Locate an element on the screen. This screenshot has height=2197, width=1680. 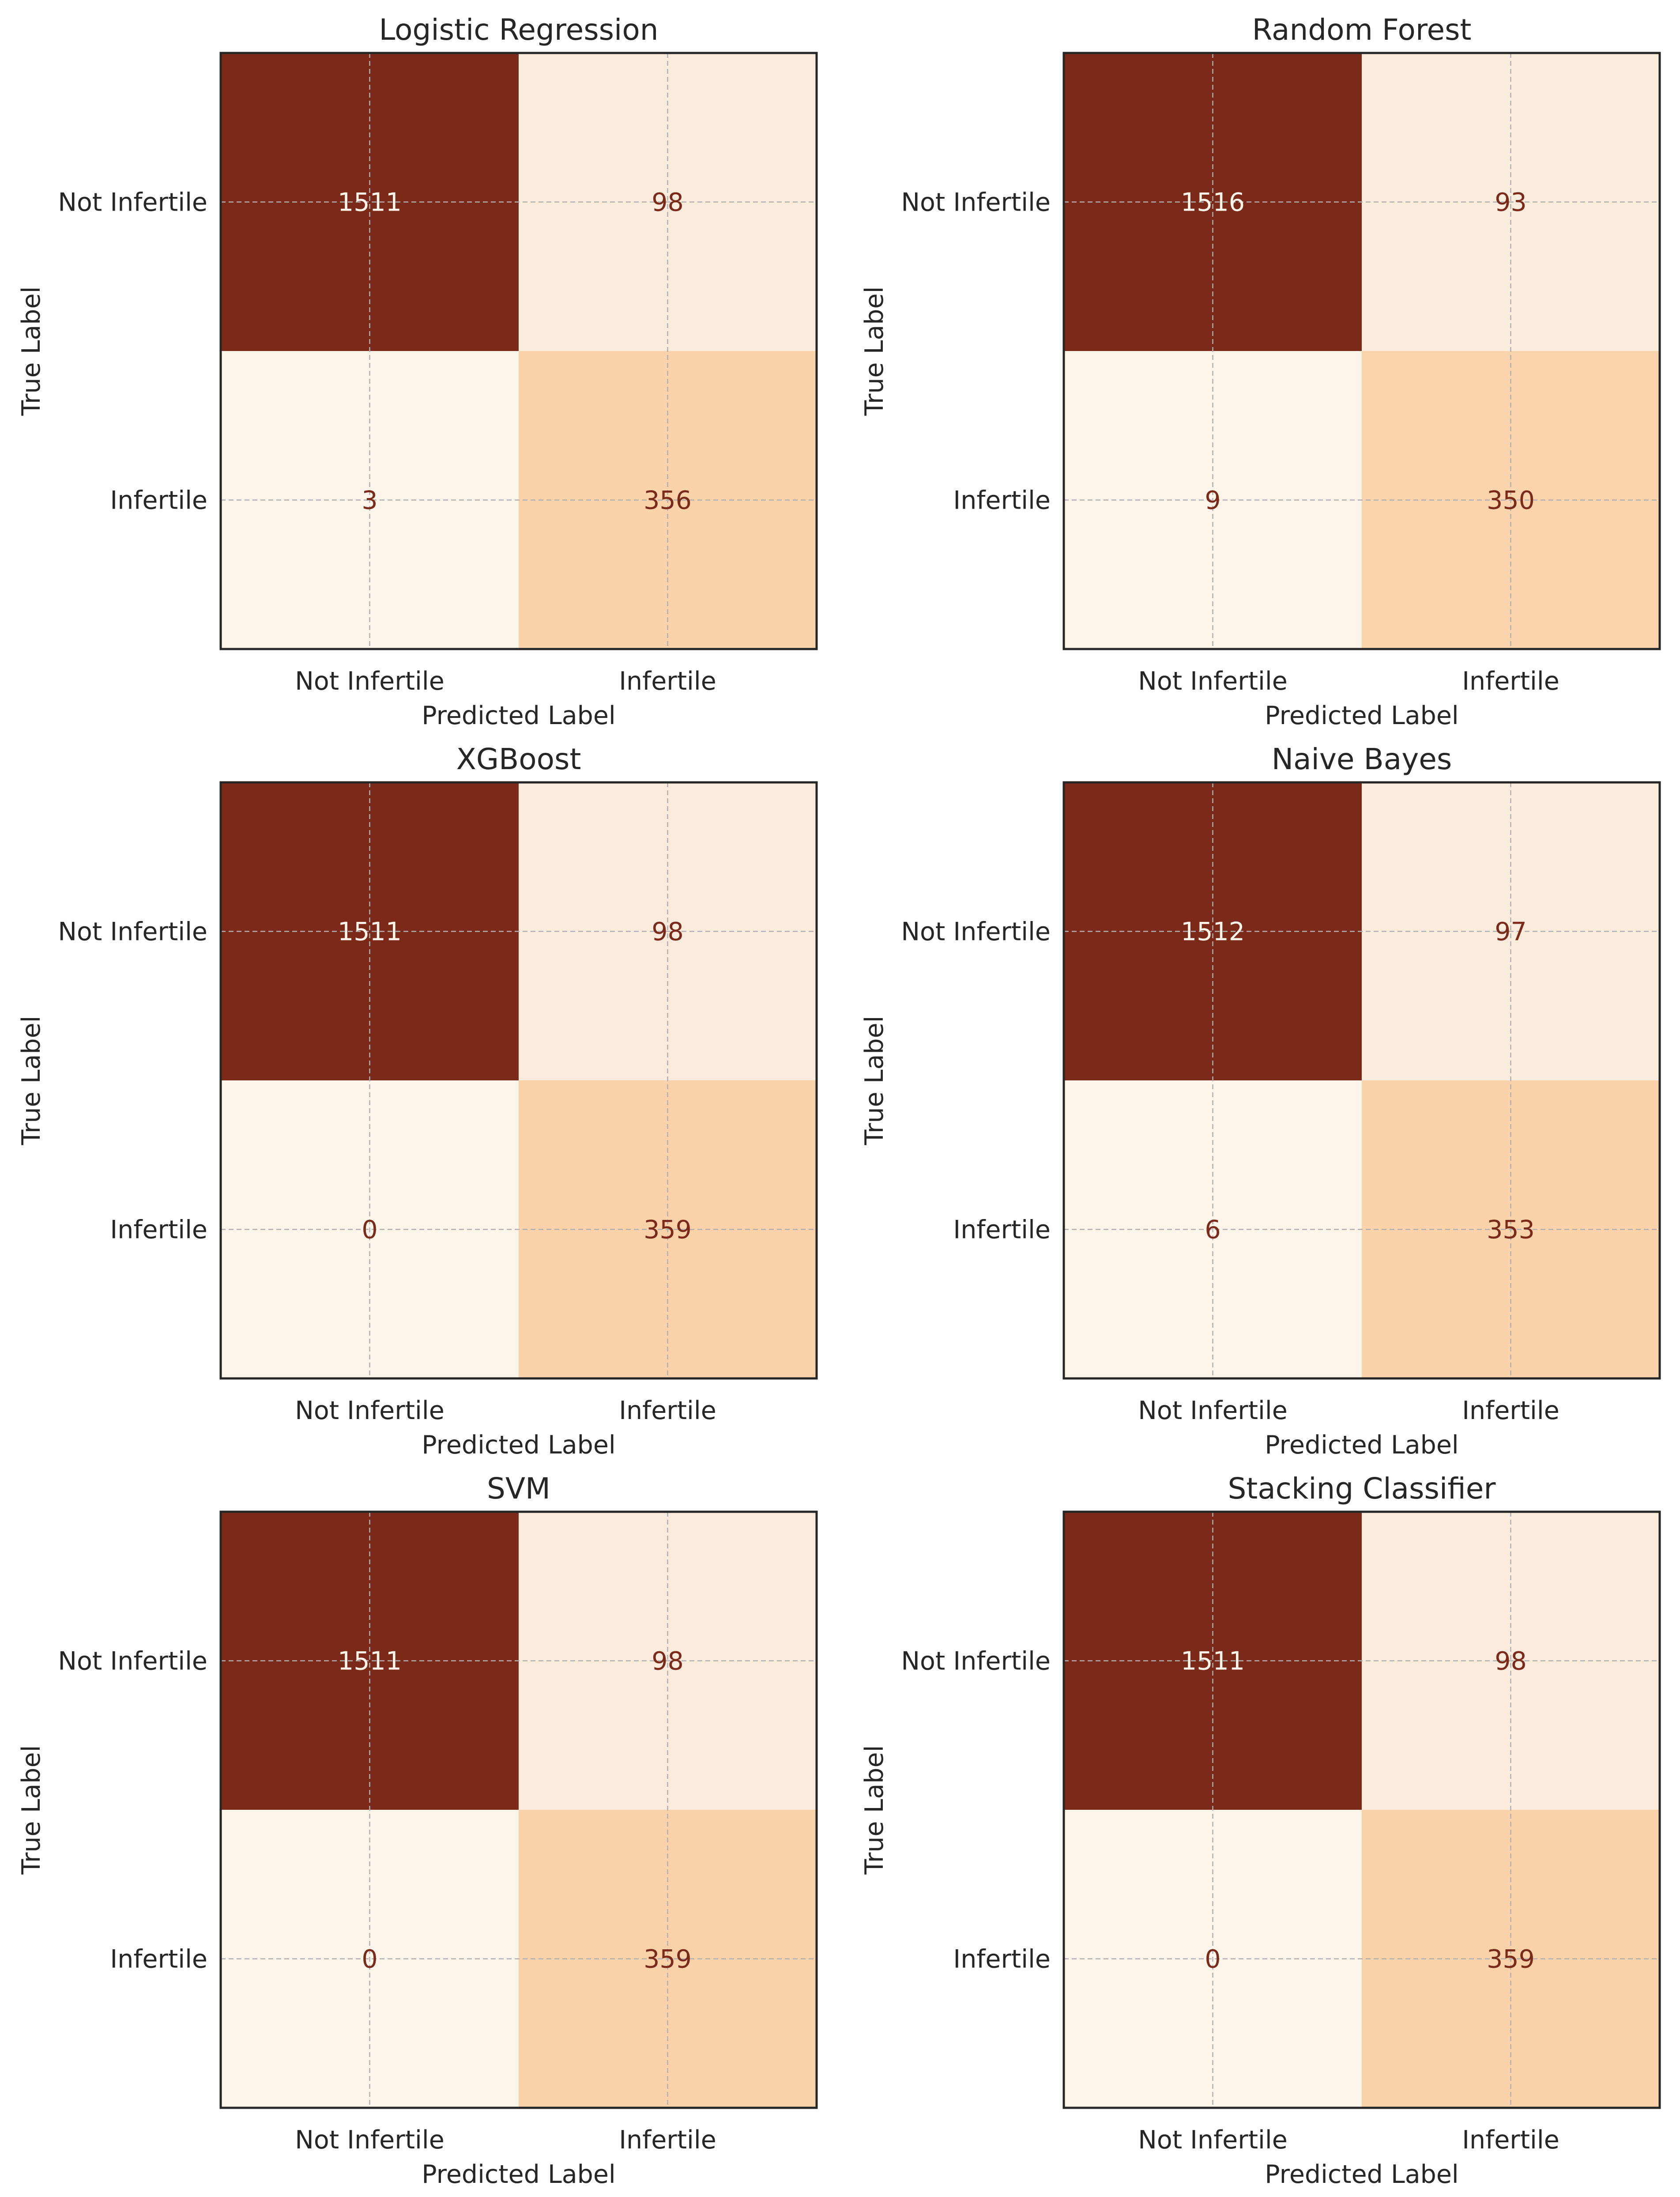
cell-value-label: 1516 is located at coordinates (1213, 203).